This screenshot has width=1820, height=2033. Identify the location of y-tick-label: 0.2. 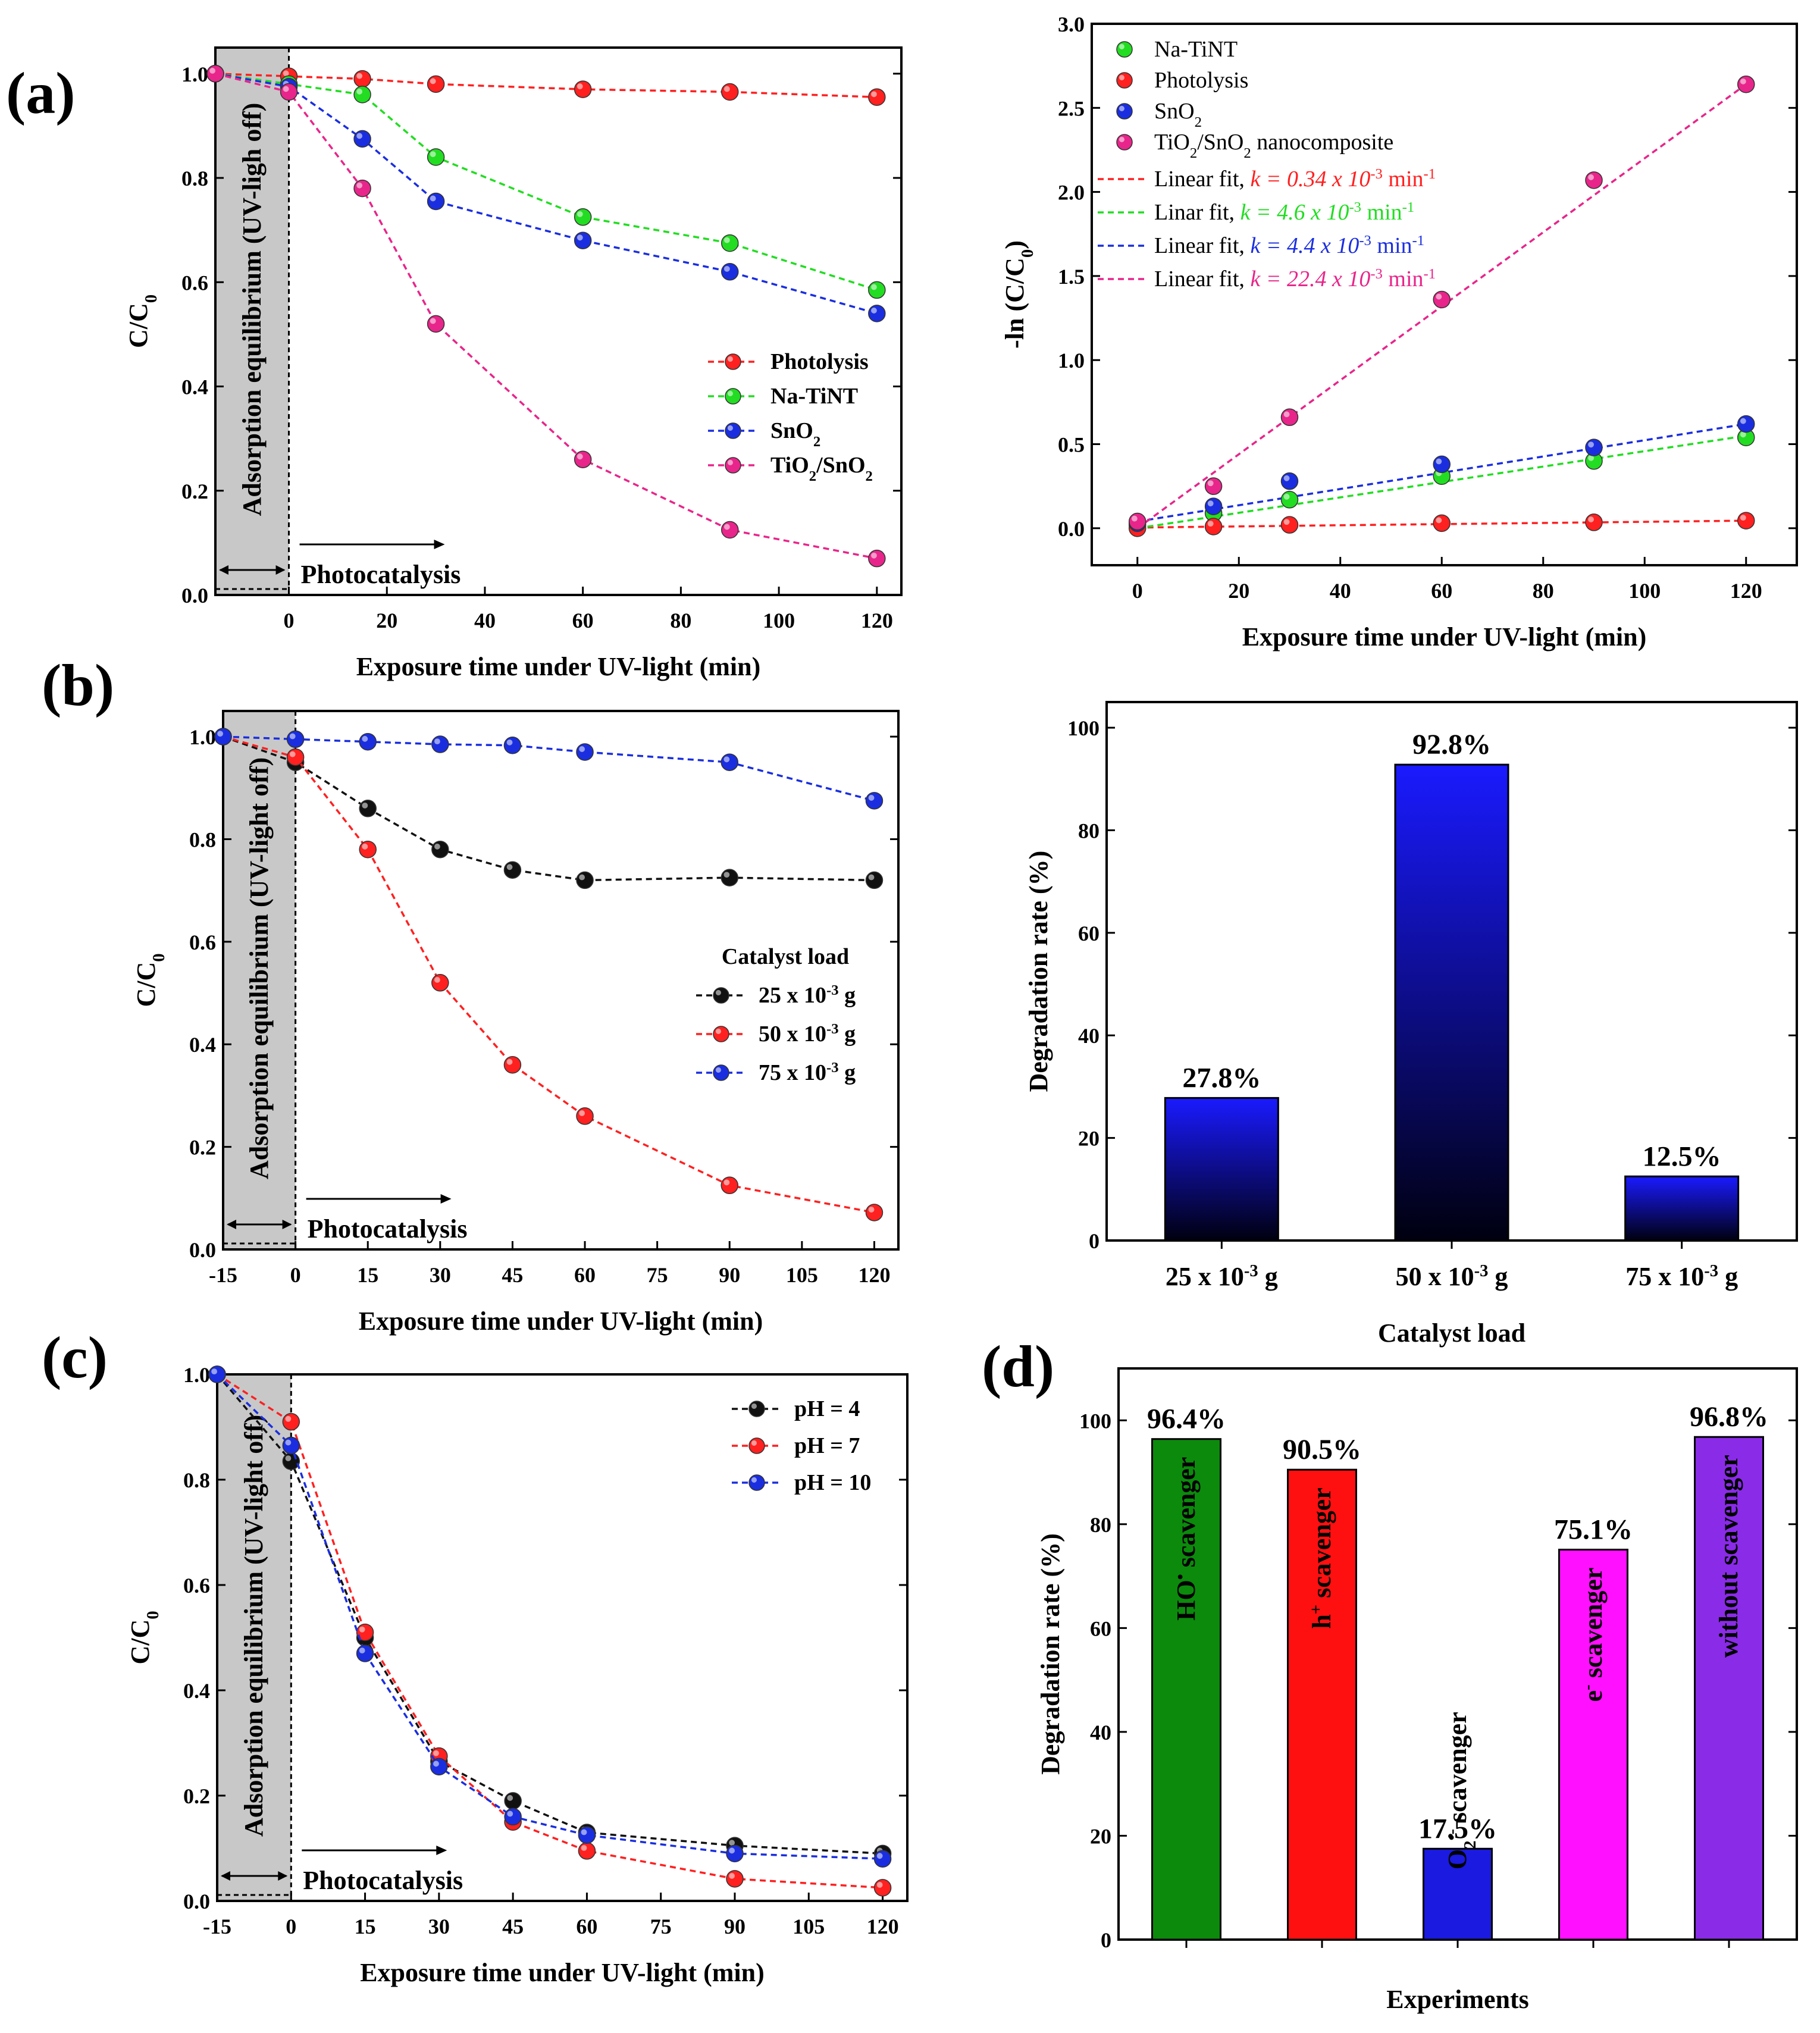
(194, 492).